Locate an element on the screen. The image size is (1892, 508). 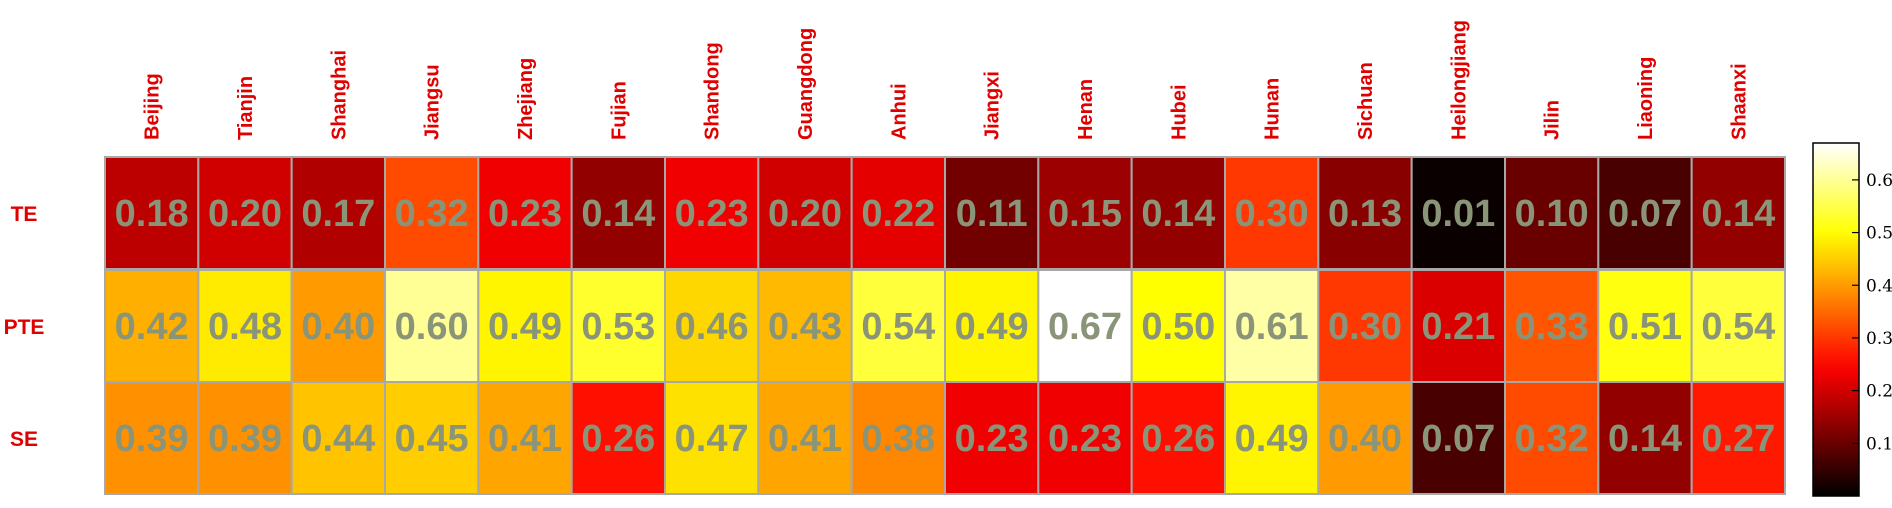
colorbar-tick-label: 0.2 is located at coordinates (1879, 392).